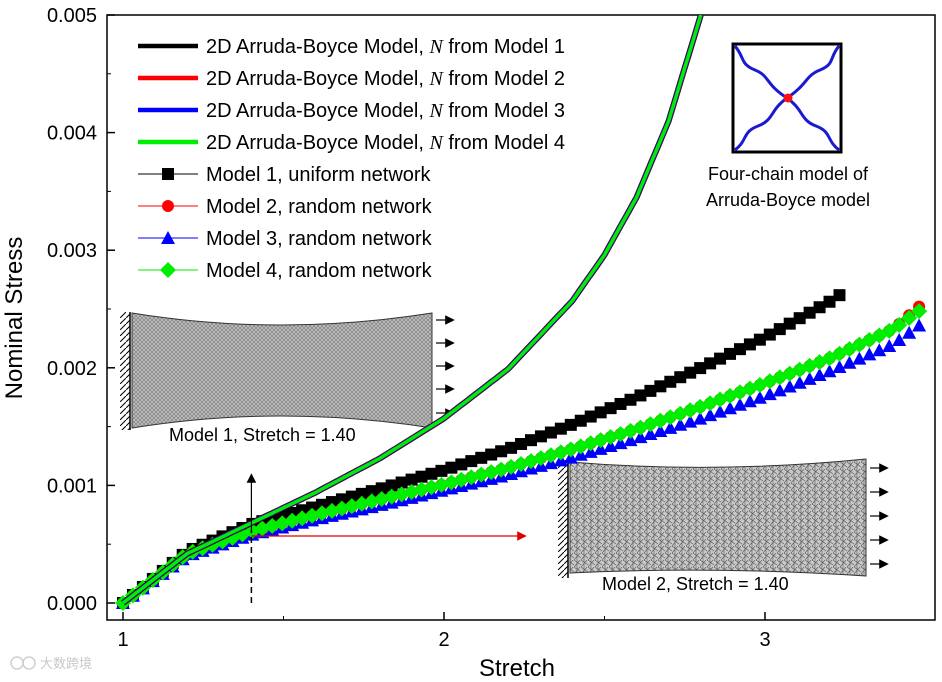 The height and width of the screenshot is (682, 942). I want to click on inset-model2: Model 2, Stretch = 1.40, so click(723, 526).